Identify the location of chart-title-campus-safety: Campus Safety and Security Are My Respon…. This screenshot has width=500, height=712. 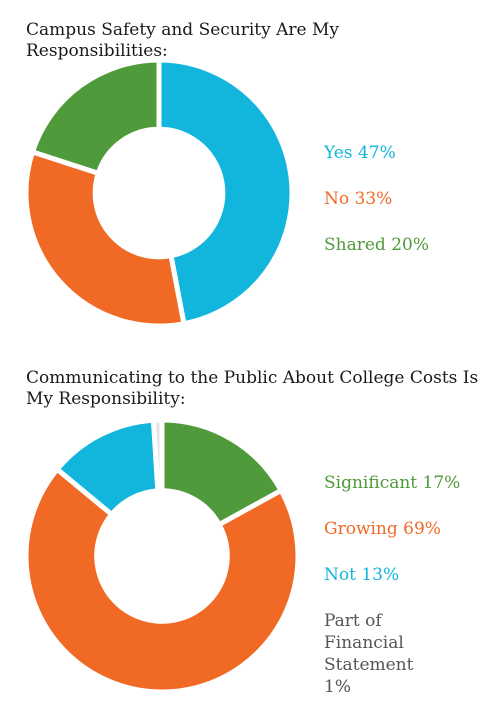
(183, 40).